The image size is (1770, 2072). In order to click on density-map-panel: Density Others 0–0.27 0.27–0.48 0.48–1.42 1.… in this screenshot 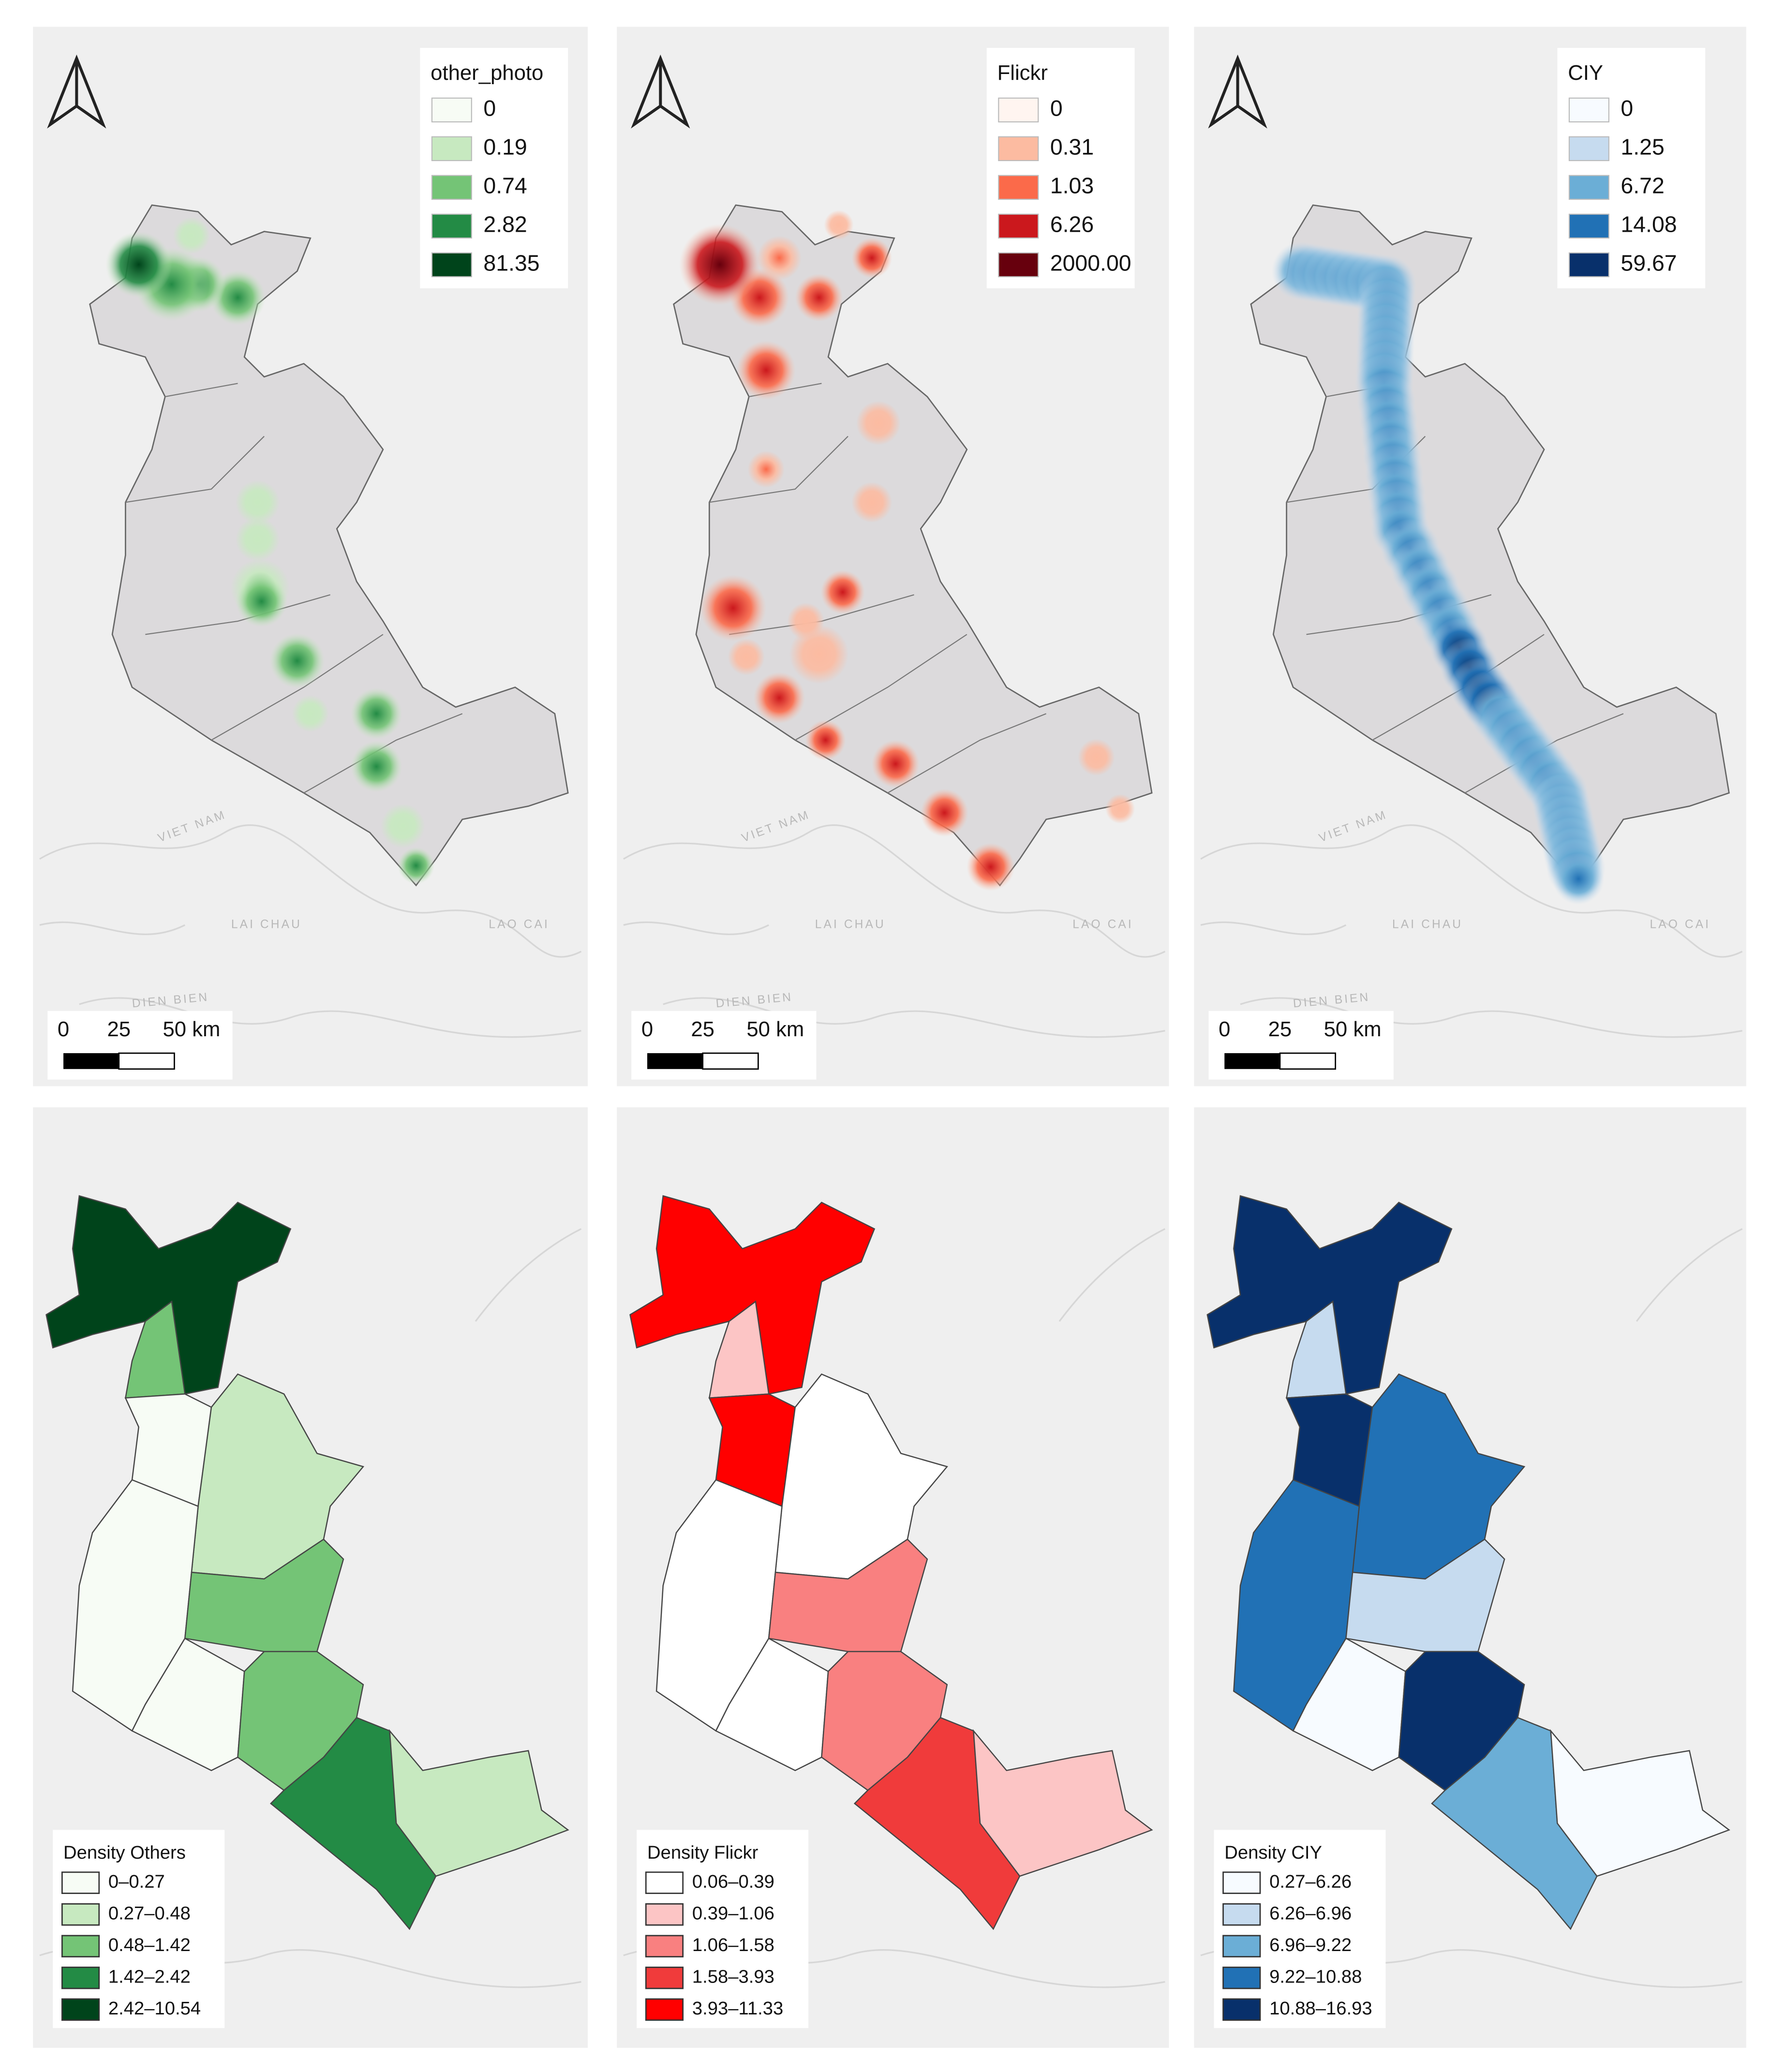, I will do `click(310, 1577)`.